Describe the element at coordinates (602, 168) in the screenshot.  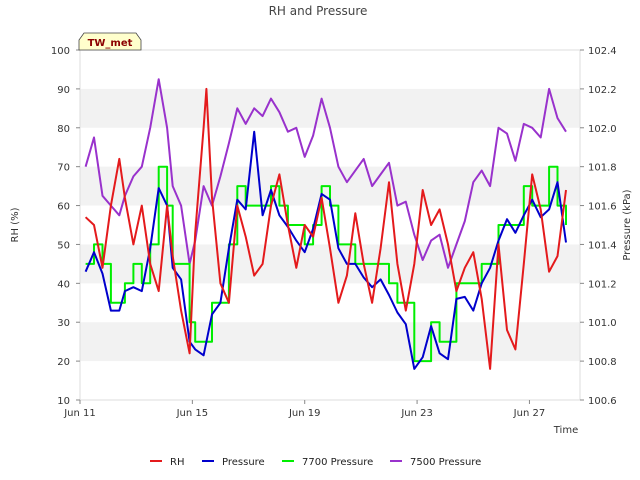
I see `y2-tick-label: 101.8` at that location.